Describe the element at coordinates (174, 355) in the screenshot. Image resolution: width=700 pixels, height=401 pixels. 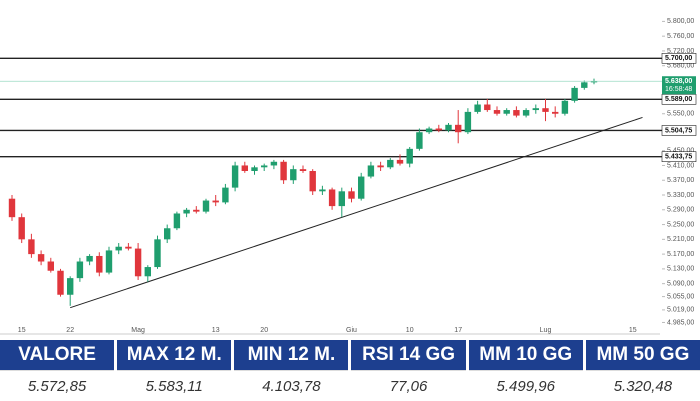
I see `table-header: MAX 12 M.` at that location.